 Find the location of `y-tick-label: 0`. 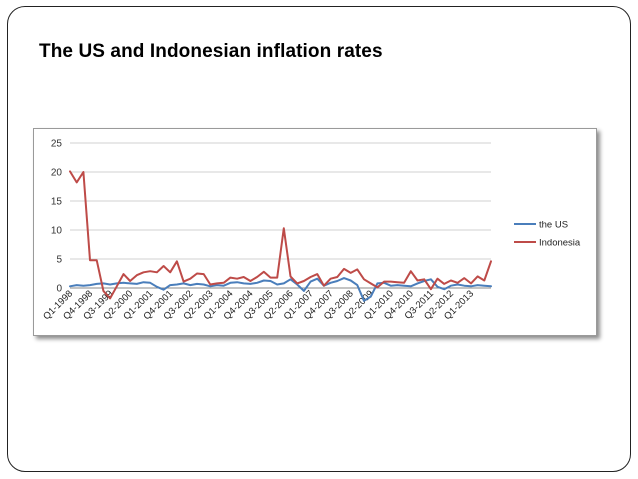

y-tick-label: 0 is located at coordinates (59, 289).